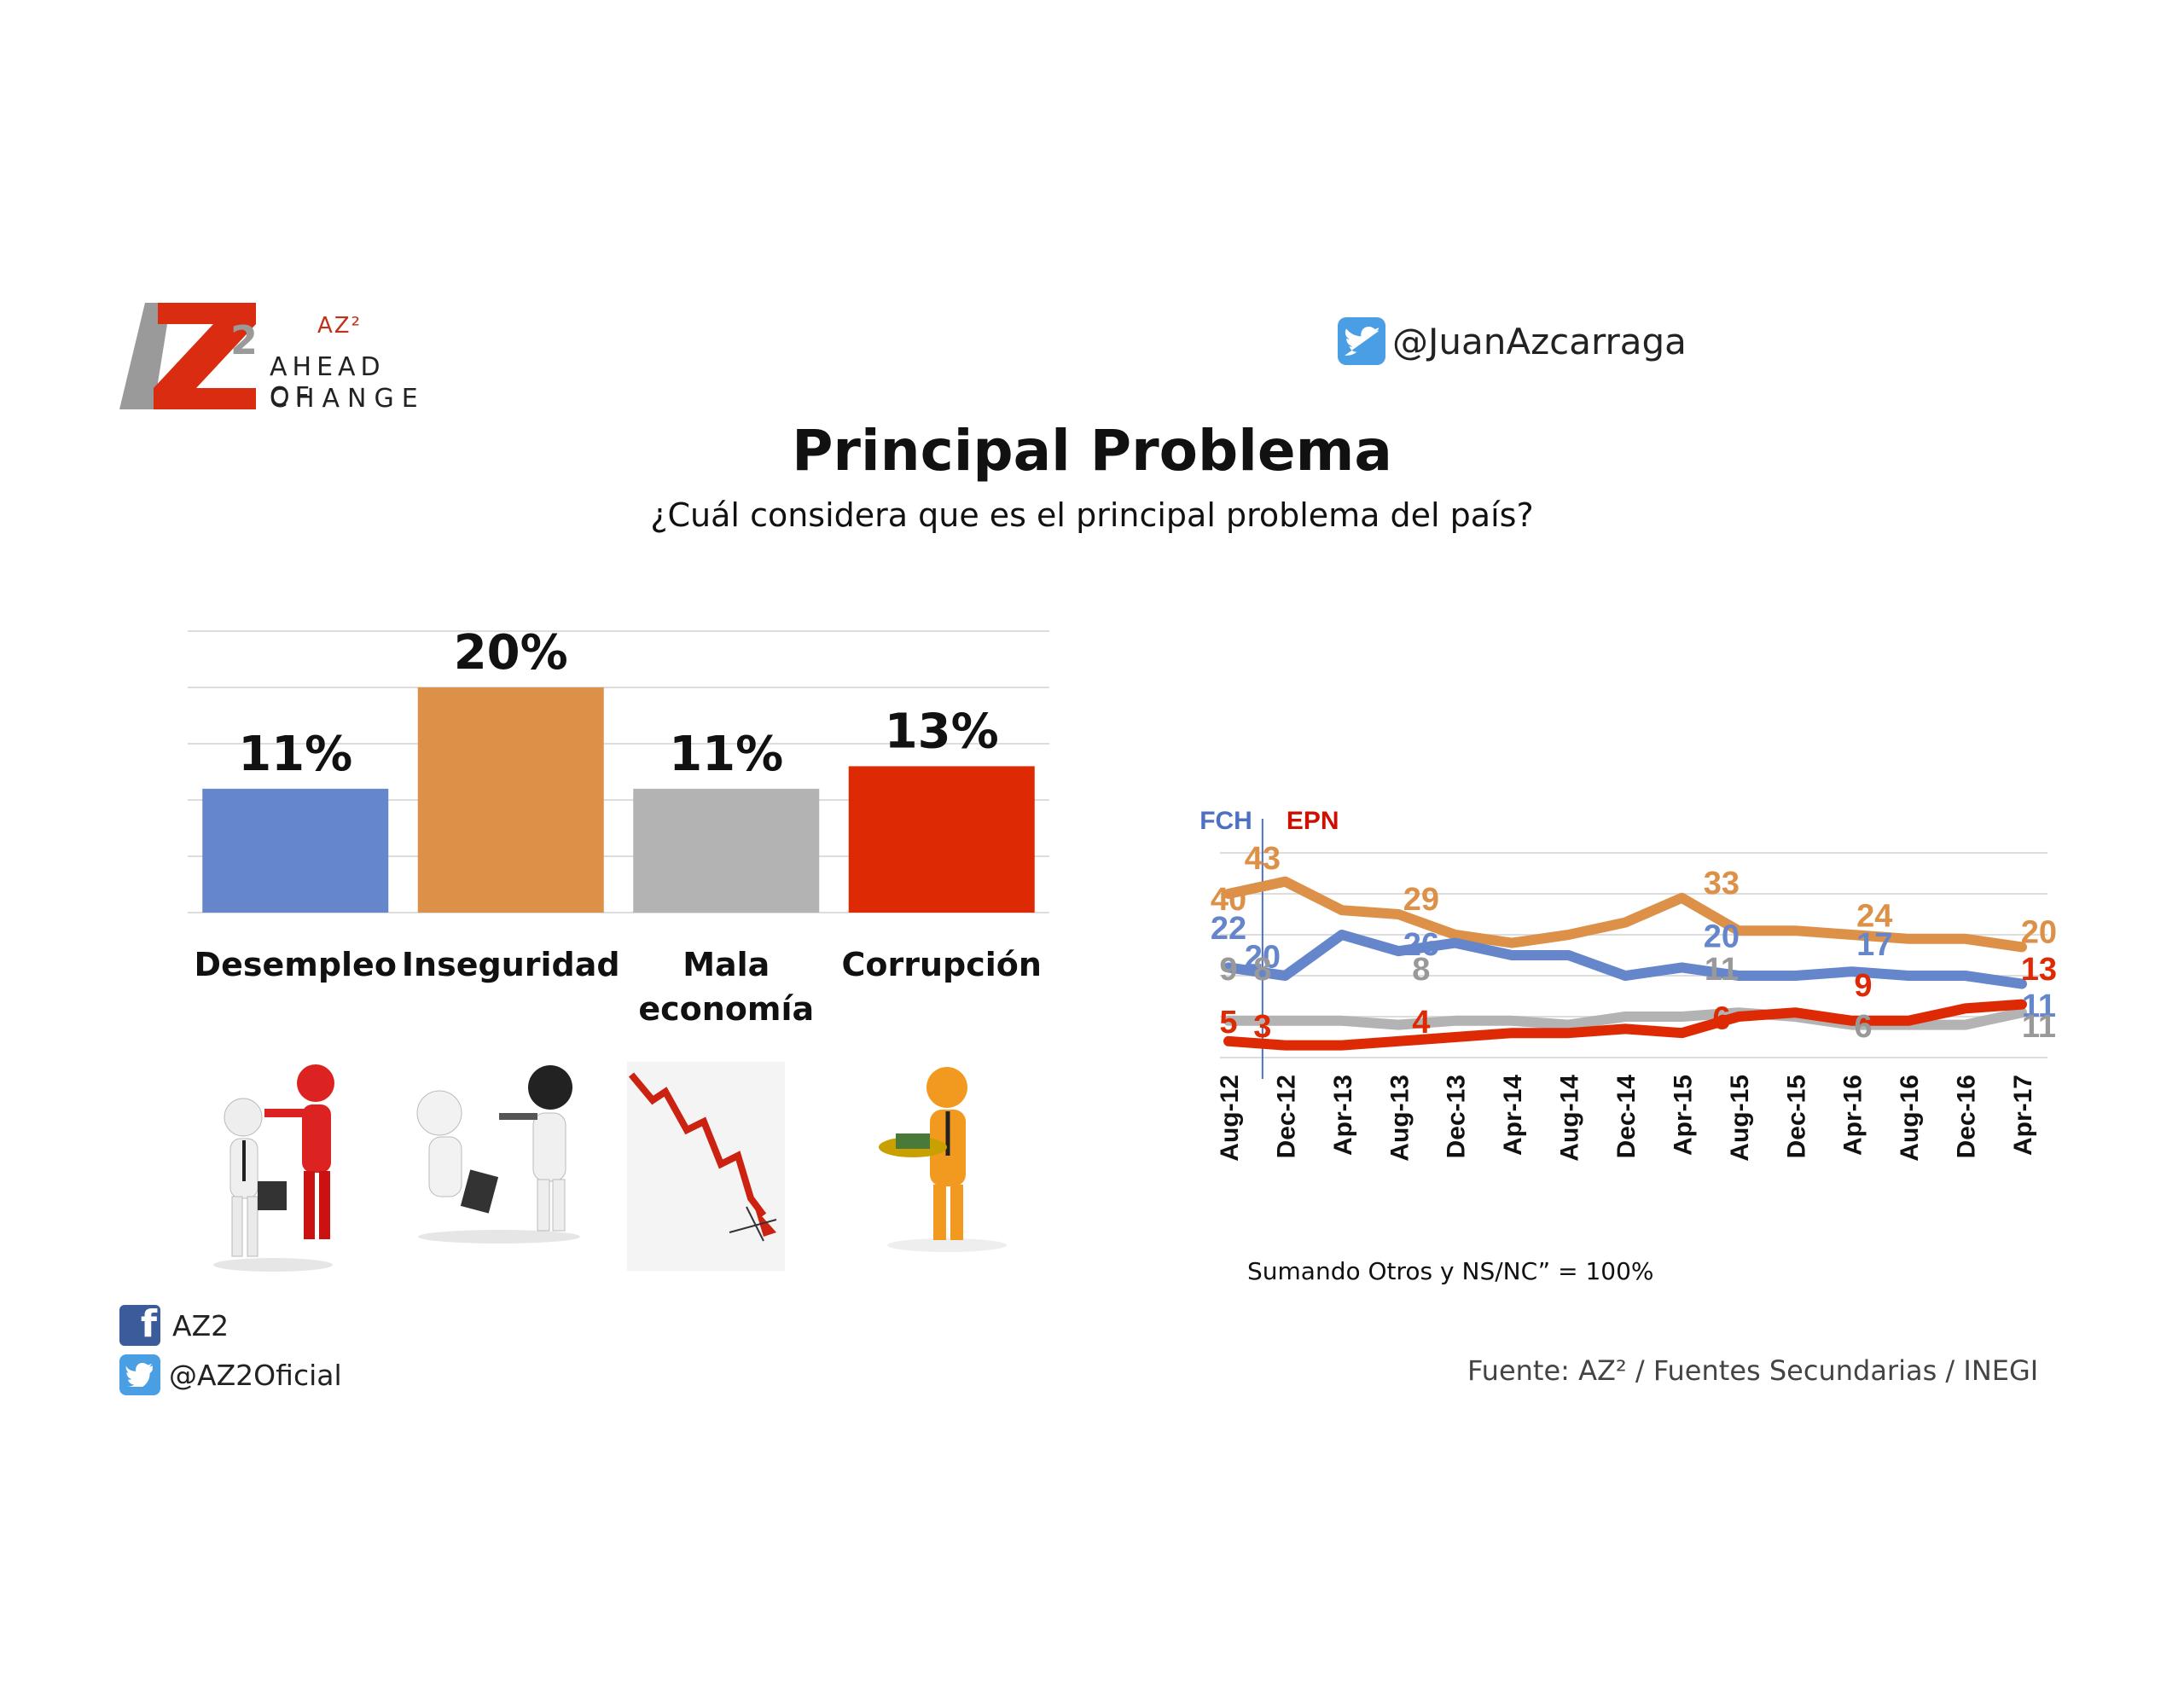  Describe the element at coordinates (1967, 1116) in the screenshot. I see `x-tick-label: Dec-16` at that location.